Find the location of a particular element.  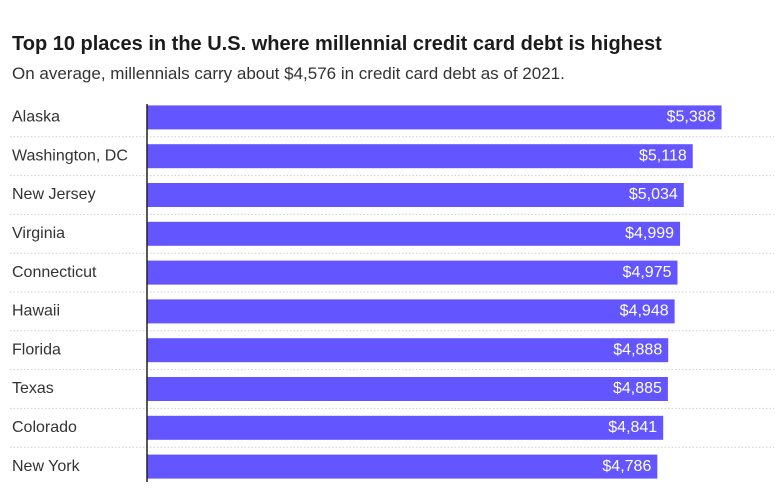

bar-value-label: $5,034 is located at coordinates (653, 194).